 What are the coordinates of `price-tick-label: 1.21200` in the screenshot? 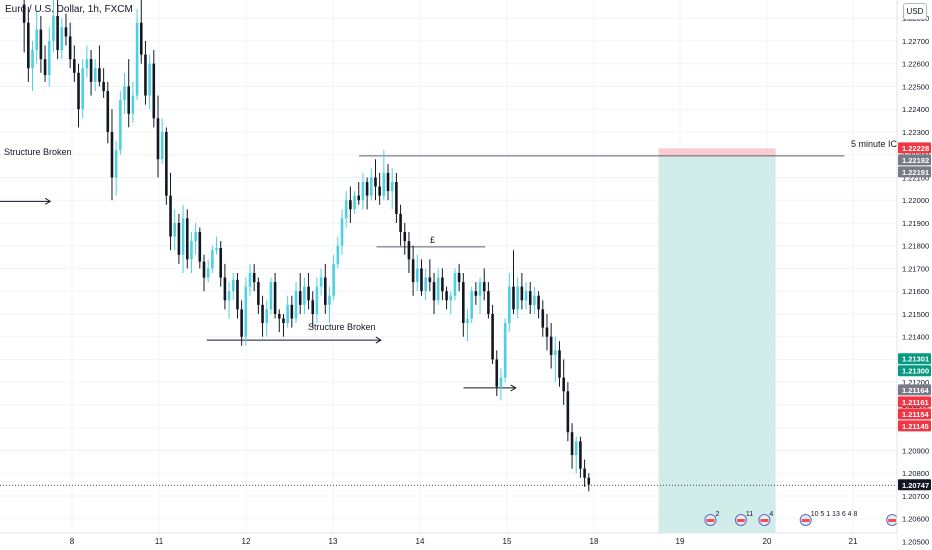 It's located at (915, 382).